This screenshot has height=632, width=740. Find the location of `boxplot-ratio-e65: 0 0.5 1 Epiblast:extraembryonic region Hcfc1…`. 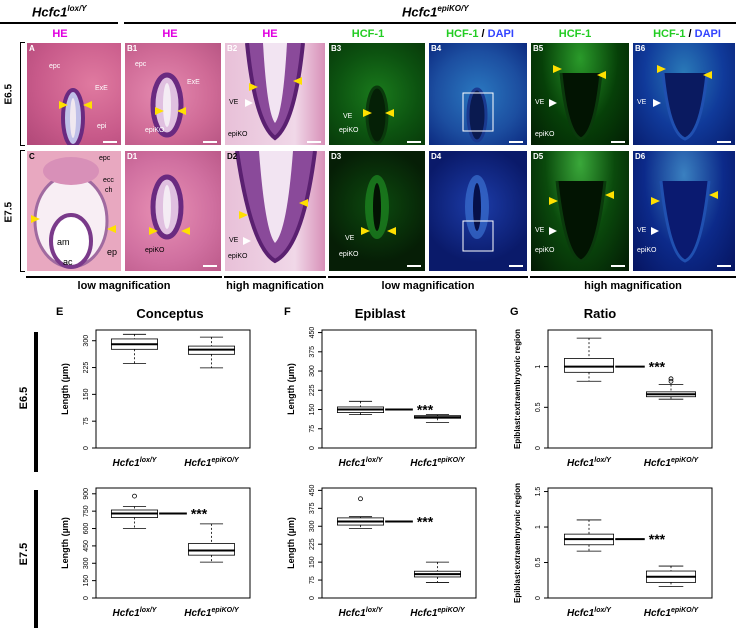

boxplot-ratio-e65: 0 0.5 1 Epiblast:extraembryonic region Hcfc1… is located at coordinates (613, 399).